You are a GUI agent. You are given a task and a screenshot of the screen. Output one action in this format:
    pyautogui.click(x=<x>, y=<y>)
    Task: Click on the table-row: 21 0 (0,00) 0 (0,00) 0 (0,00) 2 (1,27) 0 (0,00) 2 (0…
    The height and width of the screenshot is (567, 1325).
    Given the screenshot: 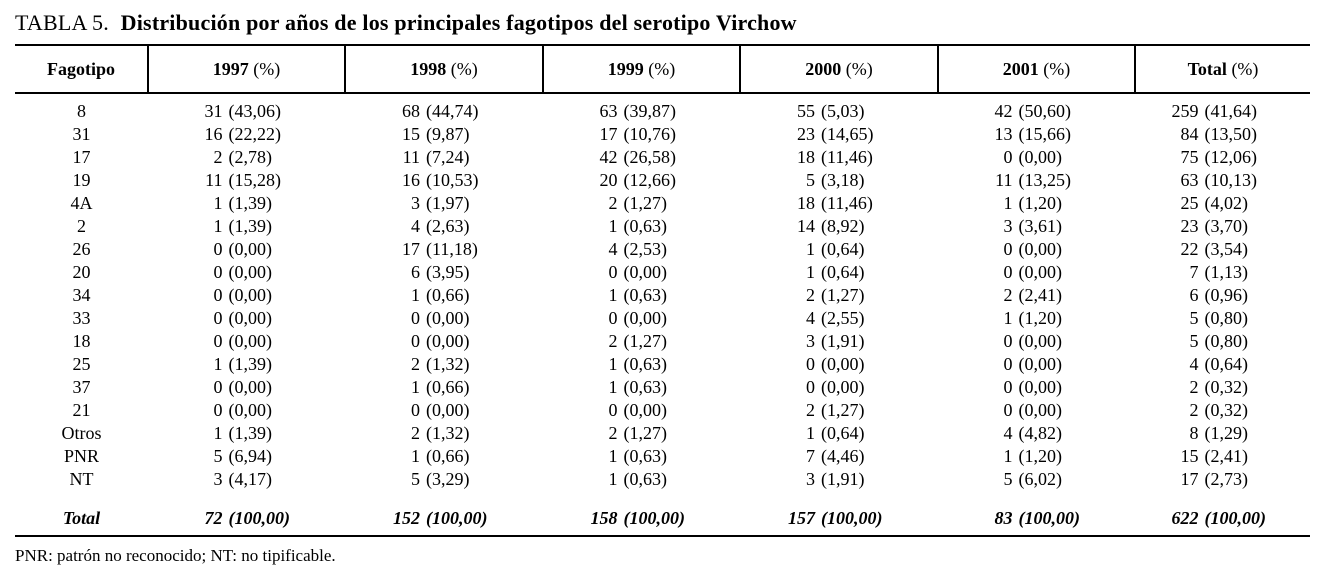 What is the action you would take?
    pyautogui.click(x=662, y=410)
    